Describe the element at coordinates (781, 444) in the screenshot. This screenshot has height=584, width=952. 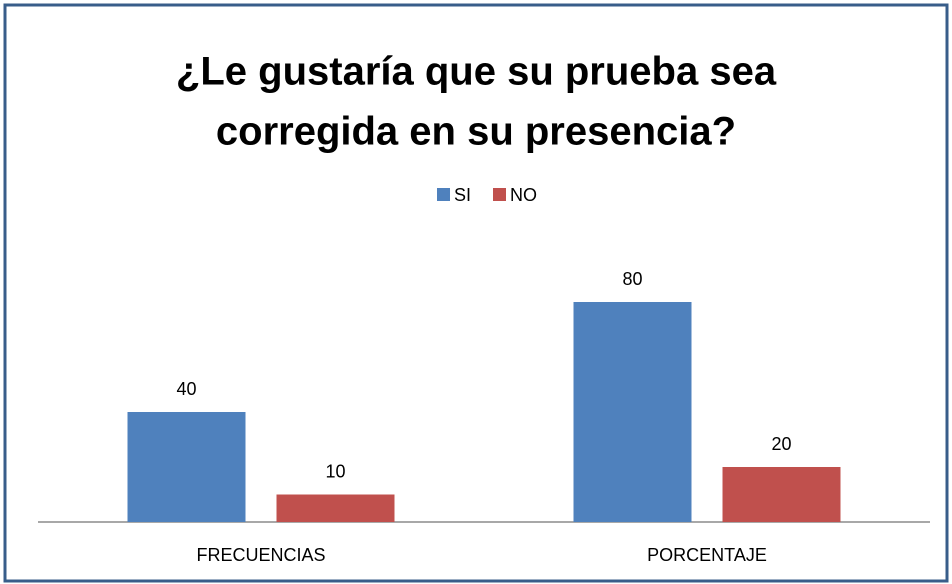
I see `data-label: 20` at that location.